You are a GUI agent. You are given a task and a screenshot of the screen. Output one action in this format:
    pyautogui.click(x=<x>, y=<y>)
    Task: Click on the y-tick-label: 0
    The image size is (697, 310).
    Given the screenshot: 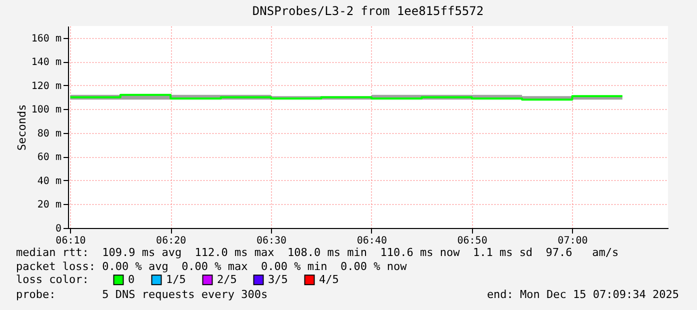 What is the action you would take?
    pyautogui.click(x=58, y=229)
    